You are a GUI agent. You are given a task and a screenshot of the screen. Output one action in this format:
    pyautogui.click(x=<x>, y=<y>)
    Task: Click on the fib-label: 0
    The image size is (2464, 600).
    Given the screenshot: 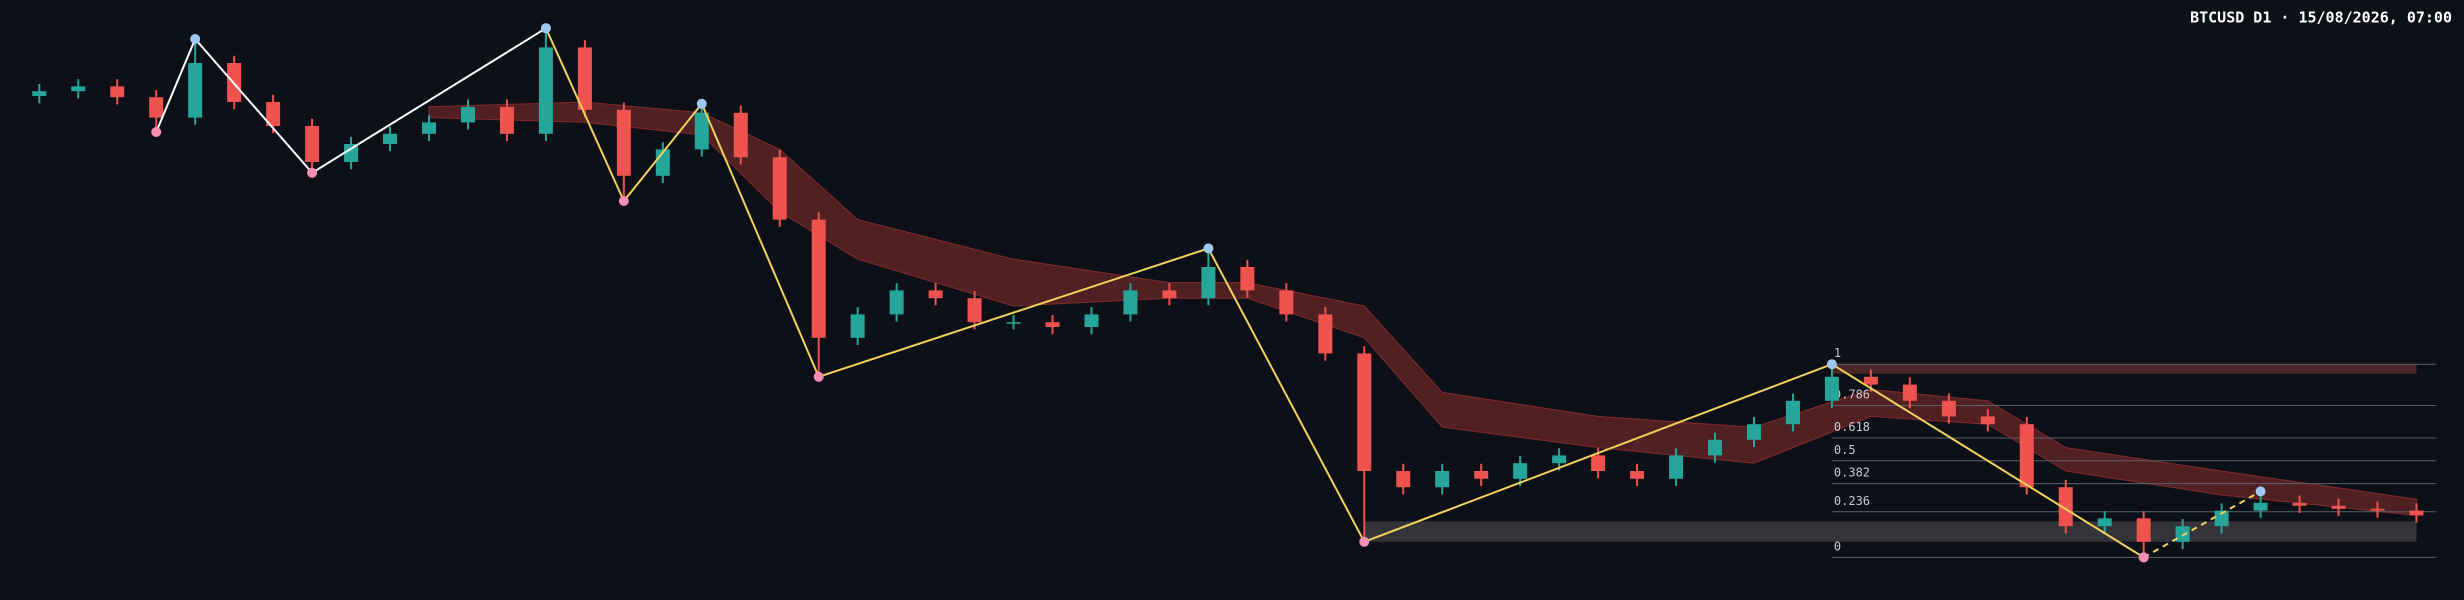 What is the action you would take?
    pyautogui.click(x=1837, y=546)
    